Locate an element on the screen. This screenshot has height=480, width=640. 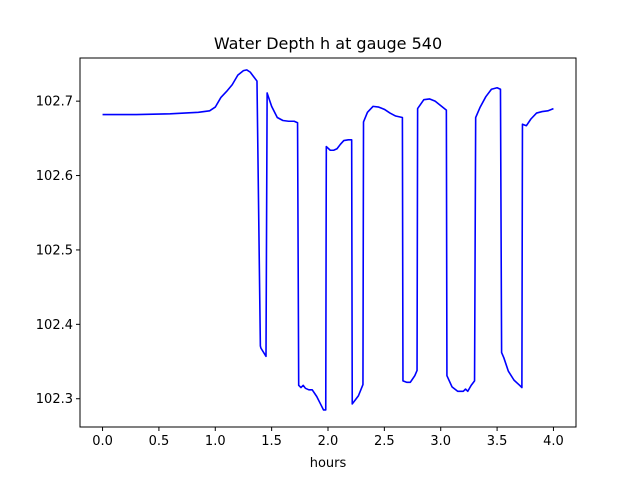
y-tick-label: 102.7 is located at coordinates (54, 102).